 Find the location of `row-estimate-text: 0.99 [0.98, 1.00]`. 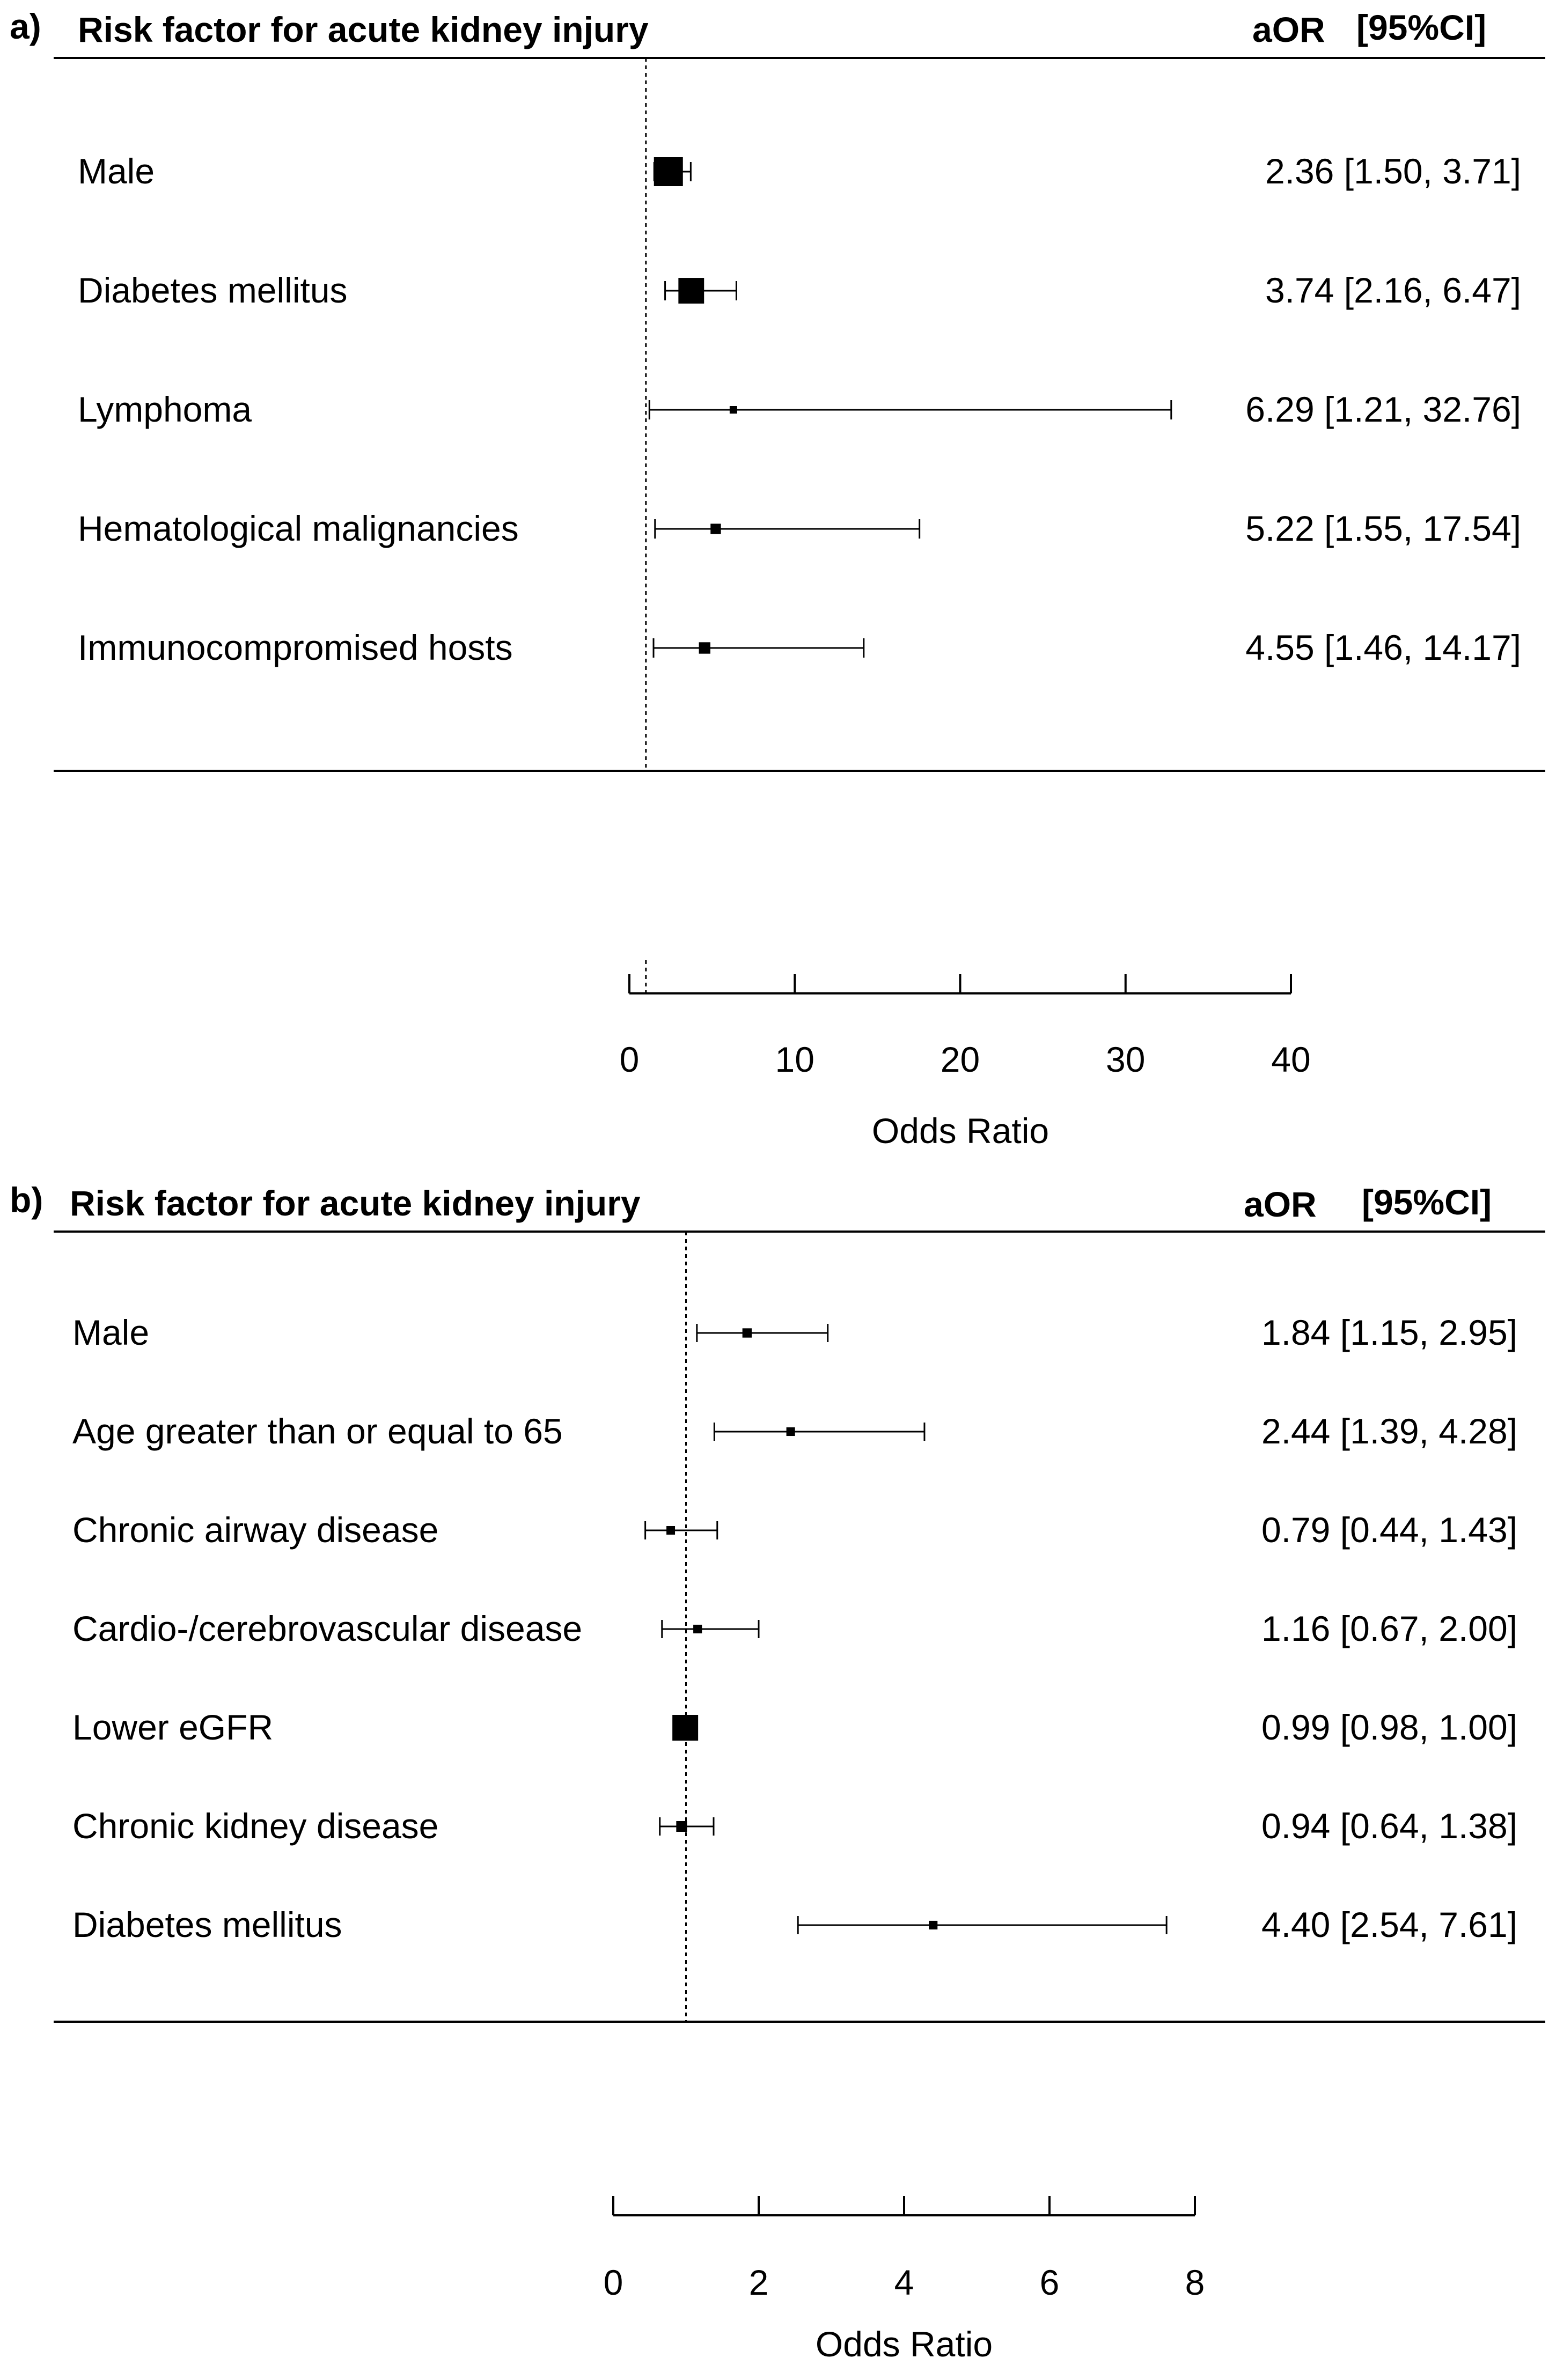

row-estimate-text: 0.99 [0.98, 1.00] is located at coordinates (1389, 1727).